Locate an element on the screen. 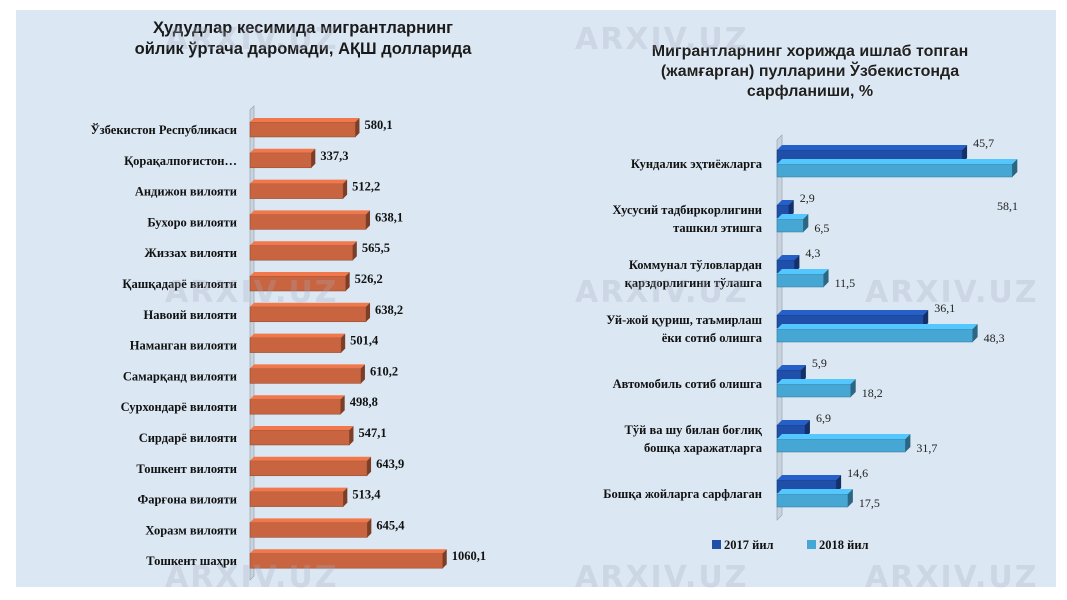 The image size is (1067, 600). right-value-label: 2,9 is located at coordinates (807, 198).